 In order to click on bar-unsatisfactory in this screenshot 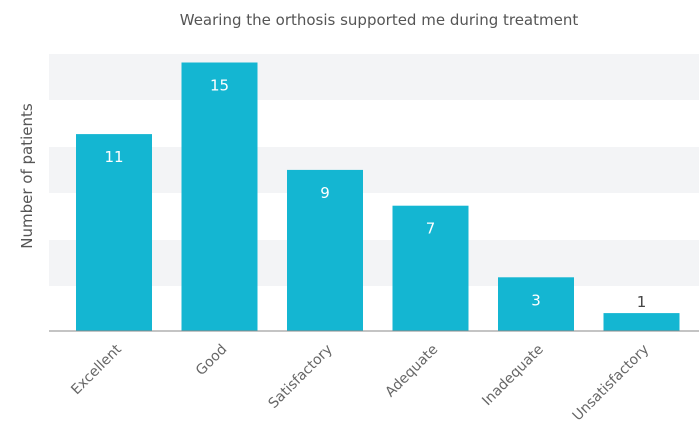, I will do `click(641, 322)`.